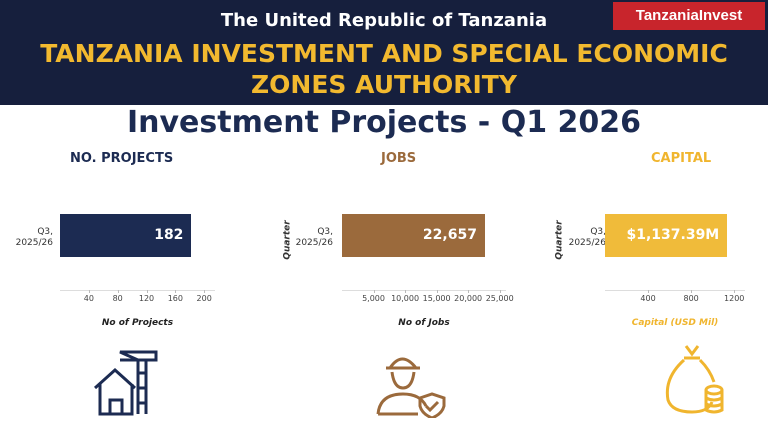 The height and width of the screenshot is (432, 768). What do you see at coordinates (117, 298) in the screenshot?
I see `x-tick-label: 80` at bounding box center [117, 298].